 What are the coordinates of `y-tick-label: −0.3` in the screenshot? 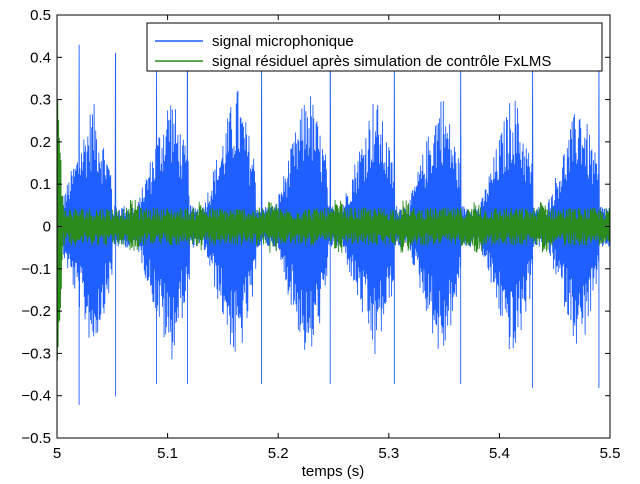 It's located at (36, 353).